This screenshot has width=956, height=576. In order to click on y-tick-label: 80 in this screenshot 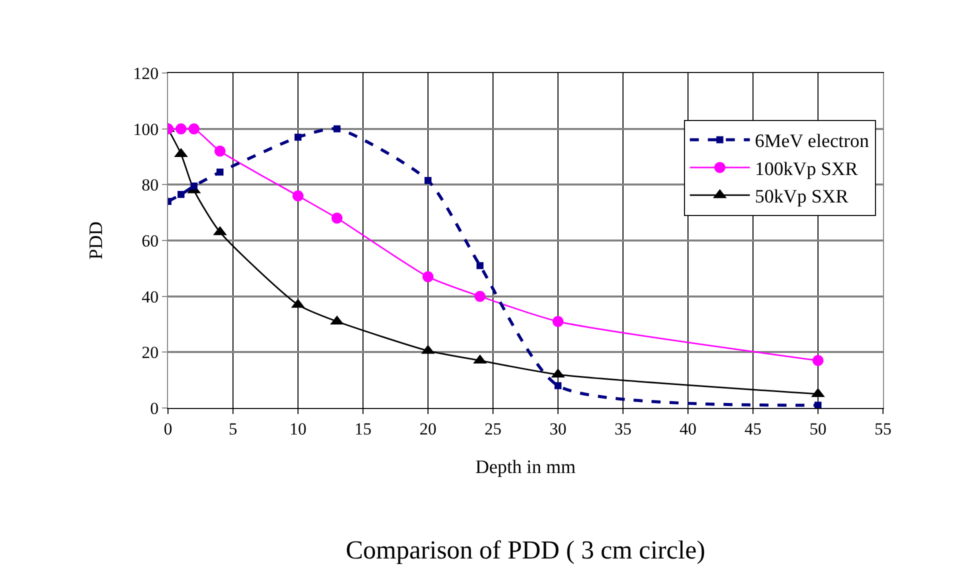, I will do `click(150, 185)`.